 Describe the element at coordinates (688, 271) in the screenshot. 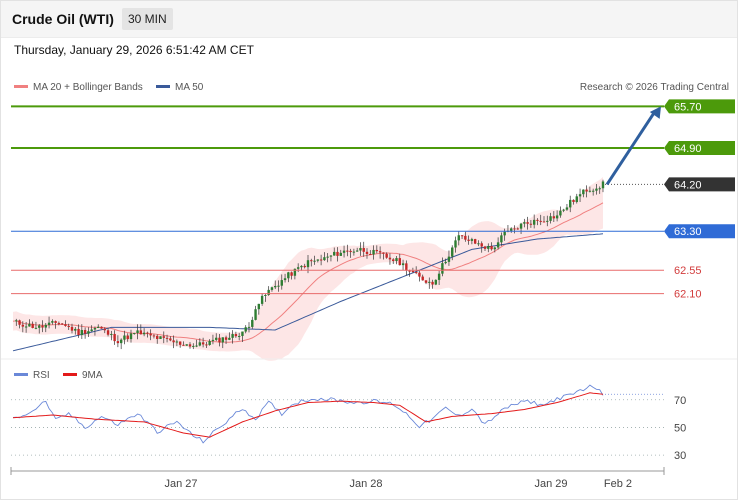

I see `level-label-62.55: 62.55` at that location.